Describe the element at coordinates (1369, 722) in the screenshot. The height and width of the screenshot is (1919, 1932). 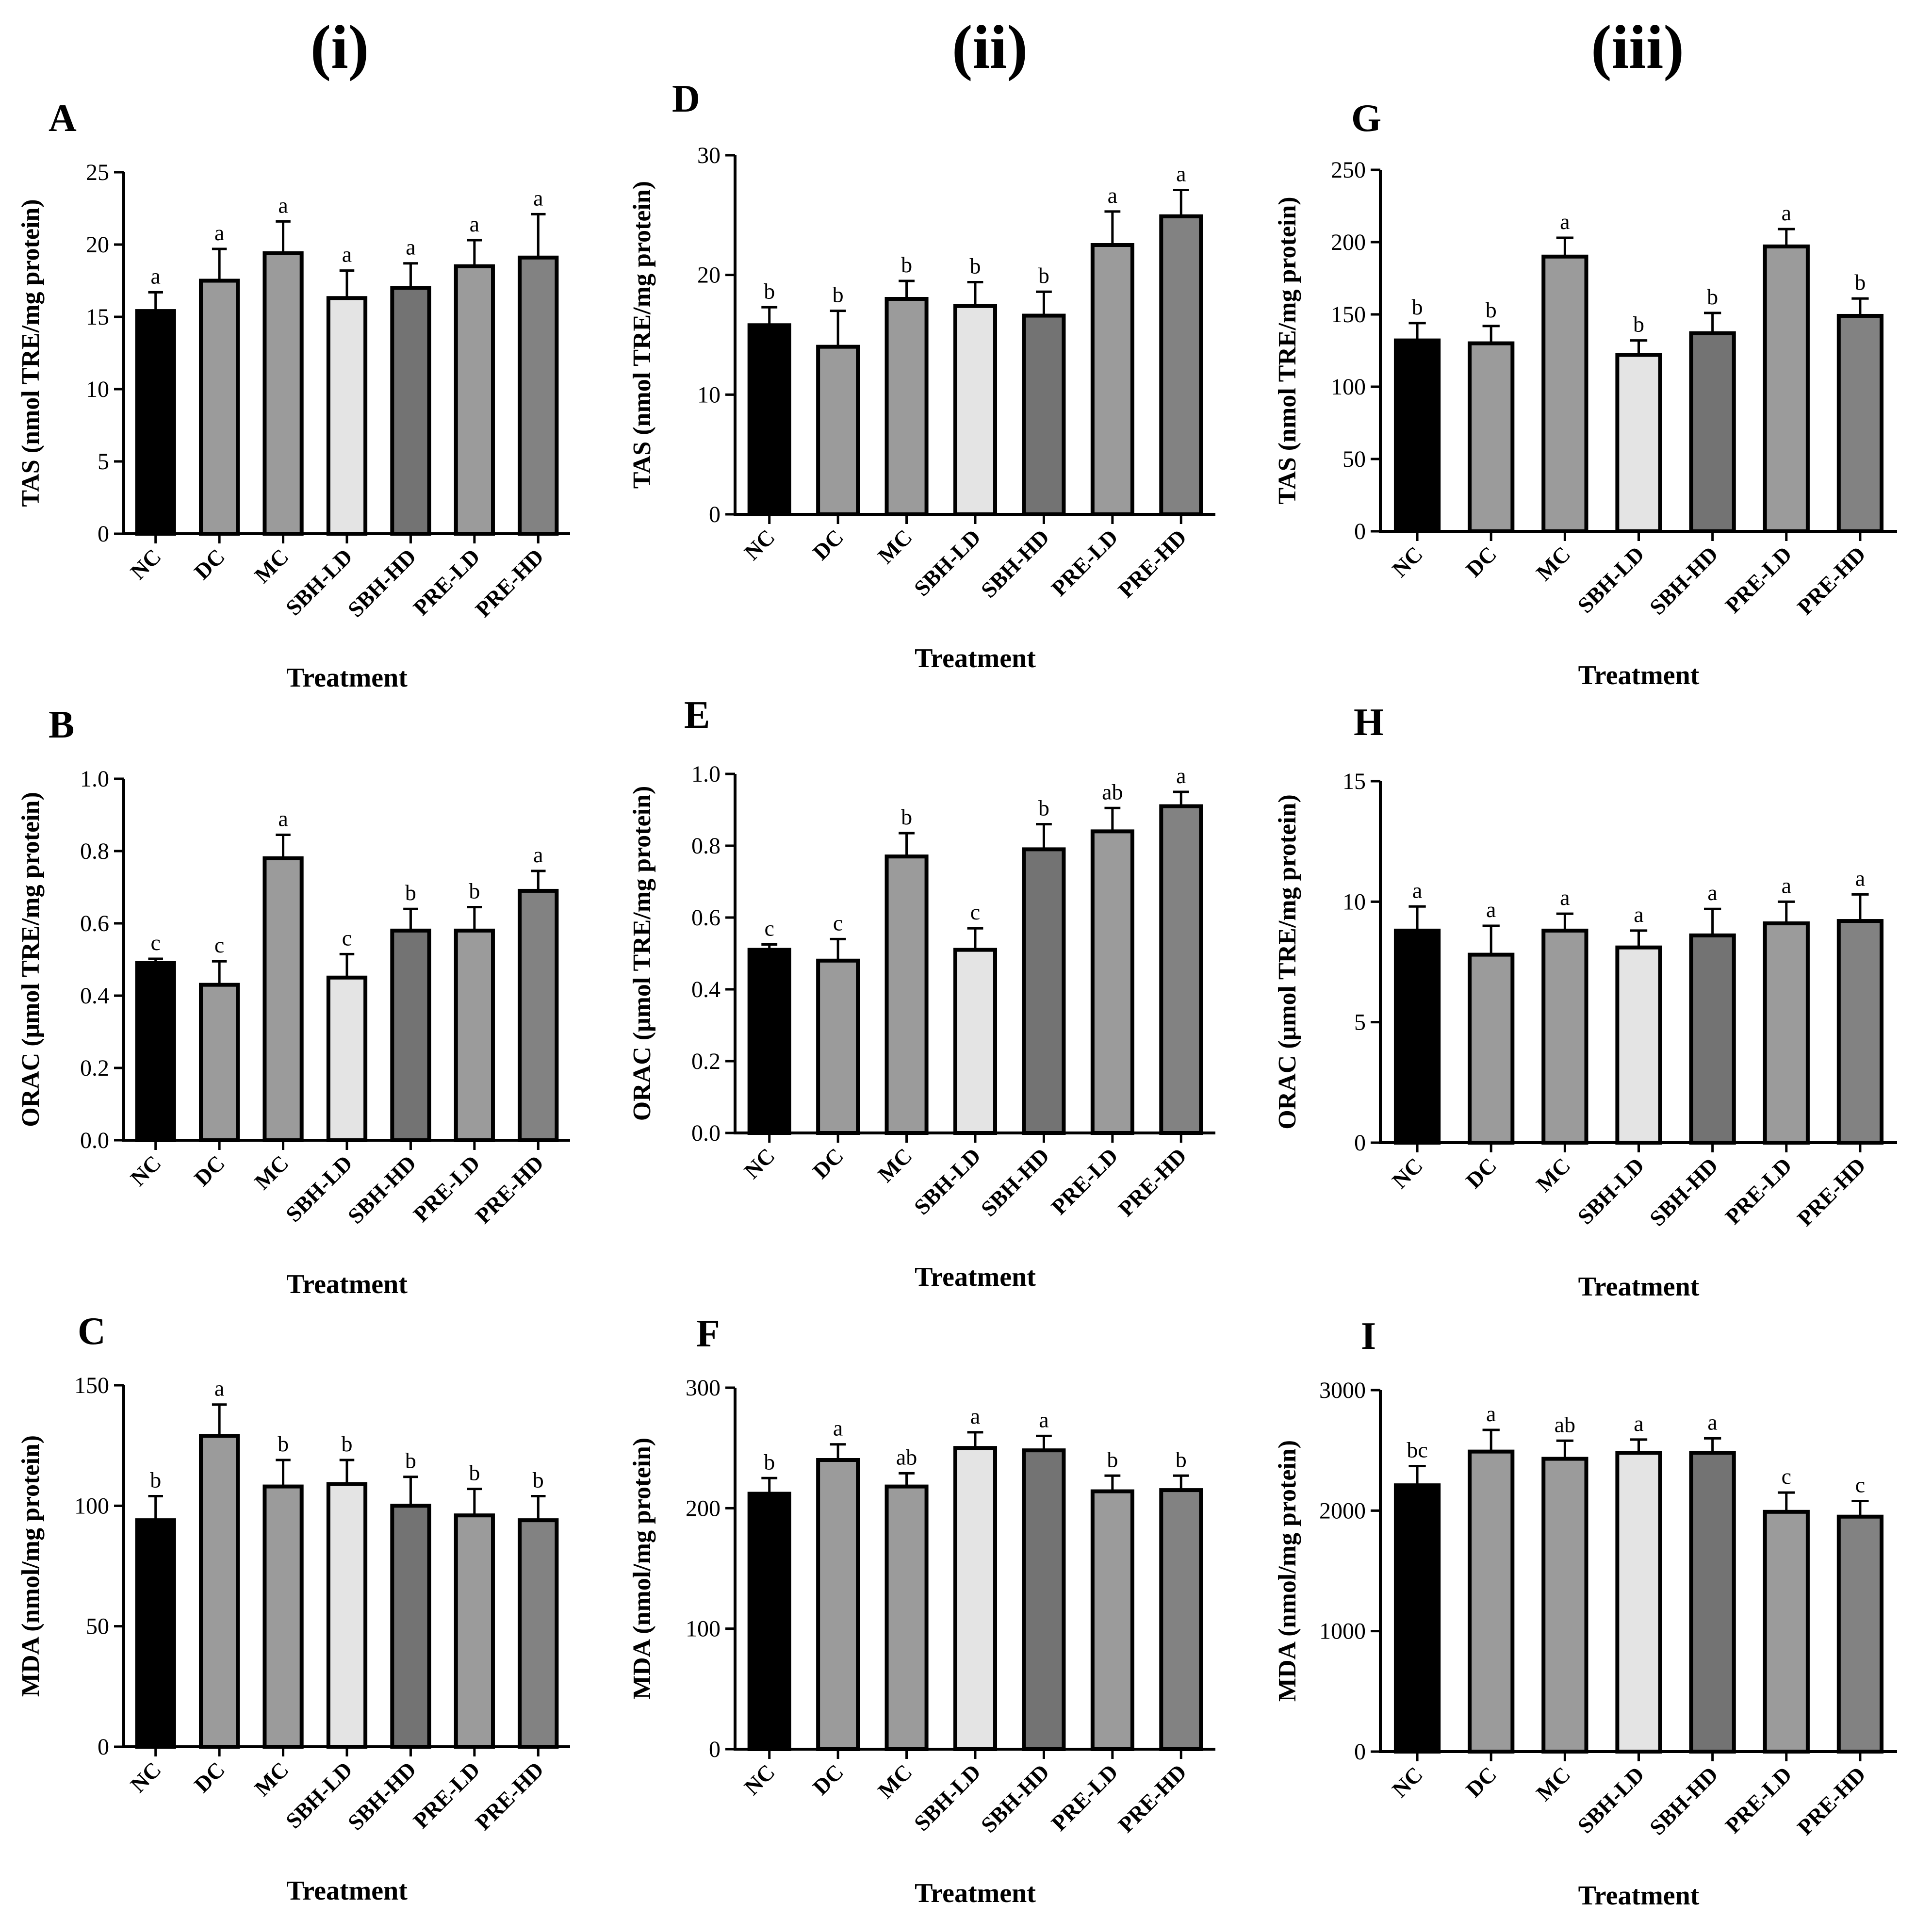
I see `panel-letter: H` at that location.